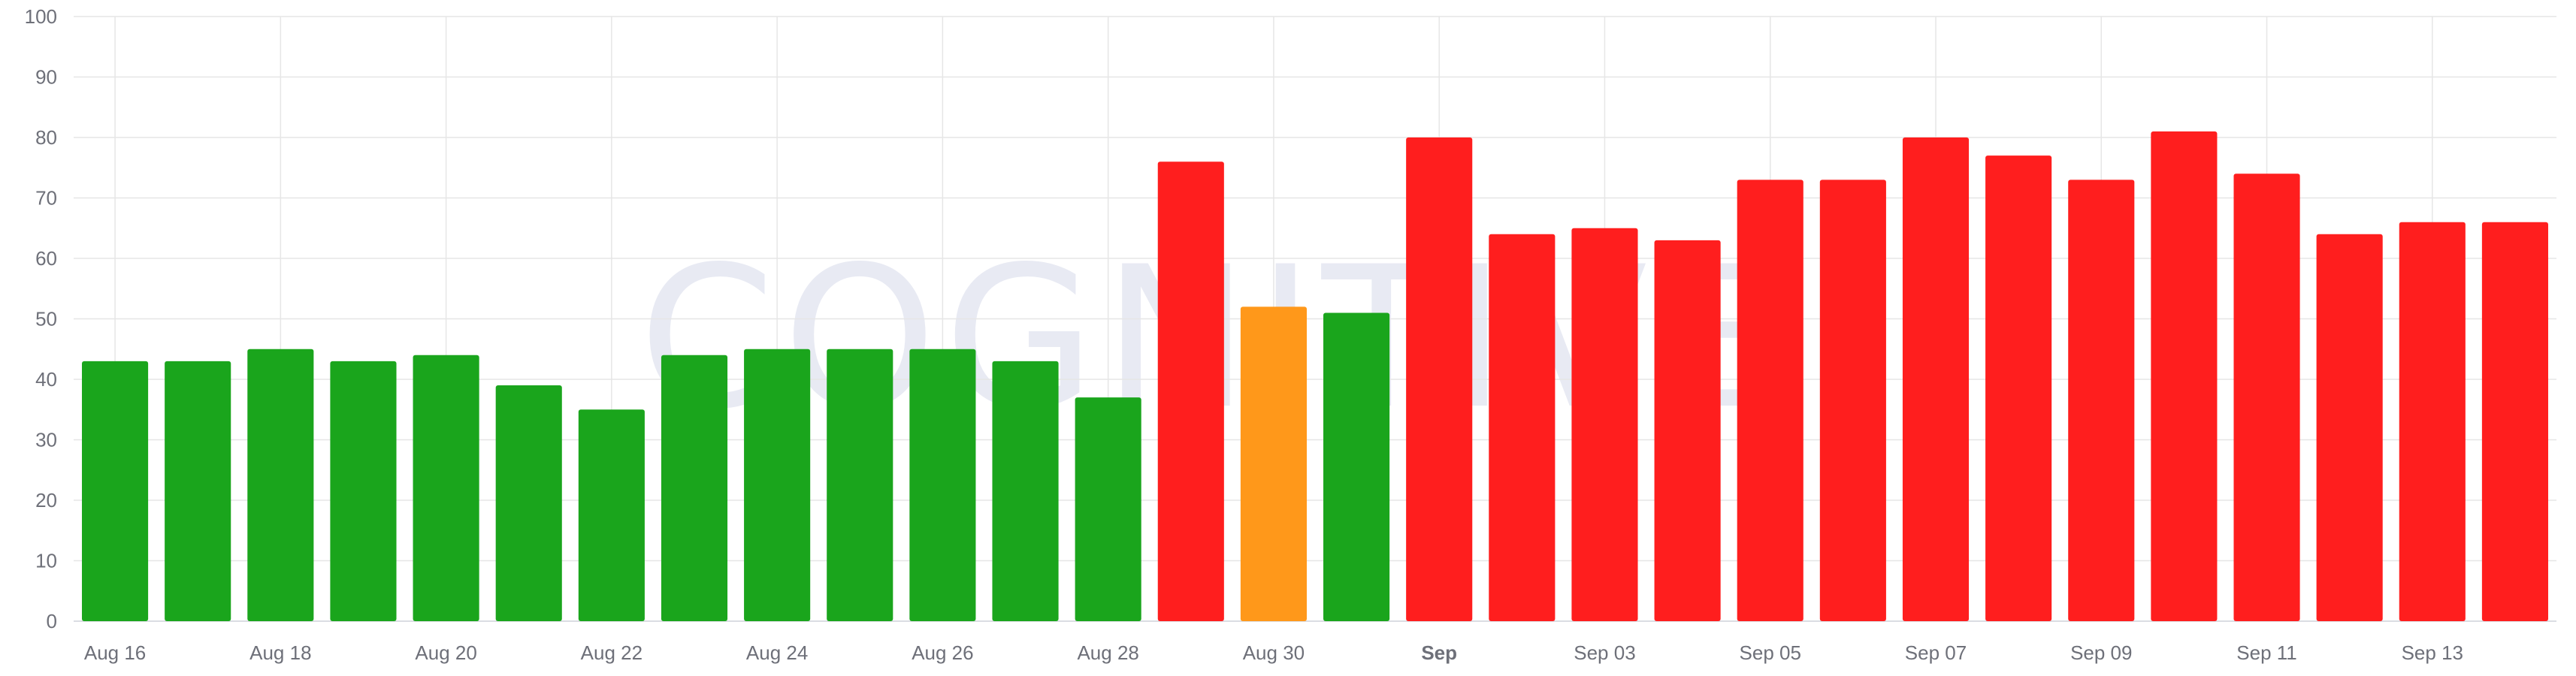 This screenshot has width=2576, height=676. What do you see at coordinates (46, 500) in the screenshot?
I see `y-tick-label: 20` at bounding box center [46, 500].